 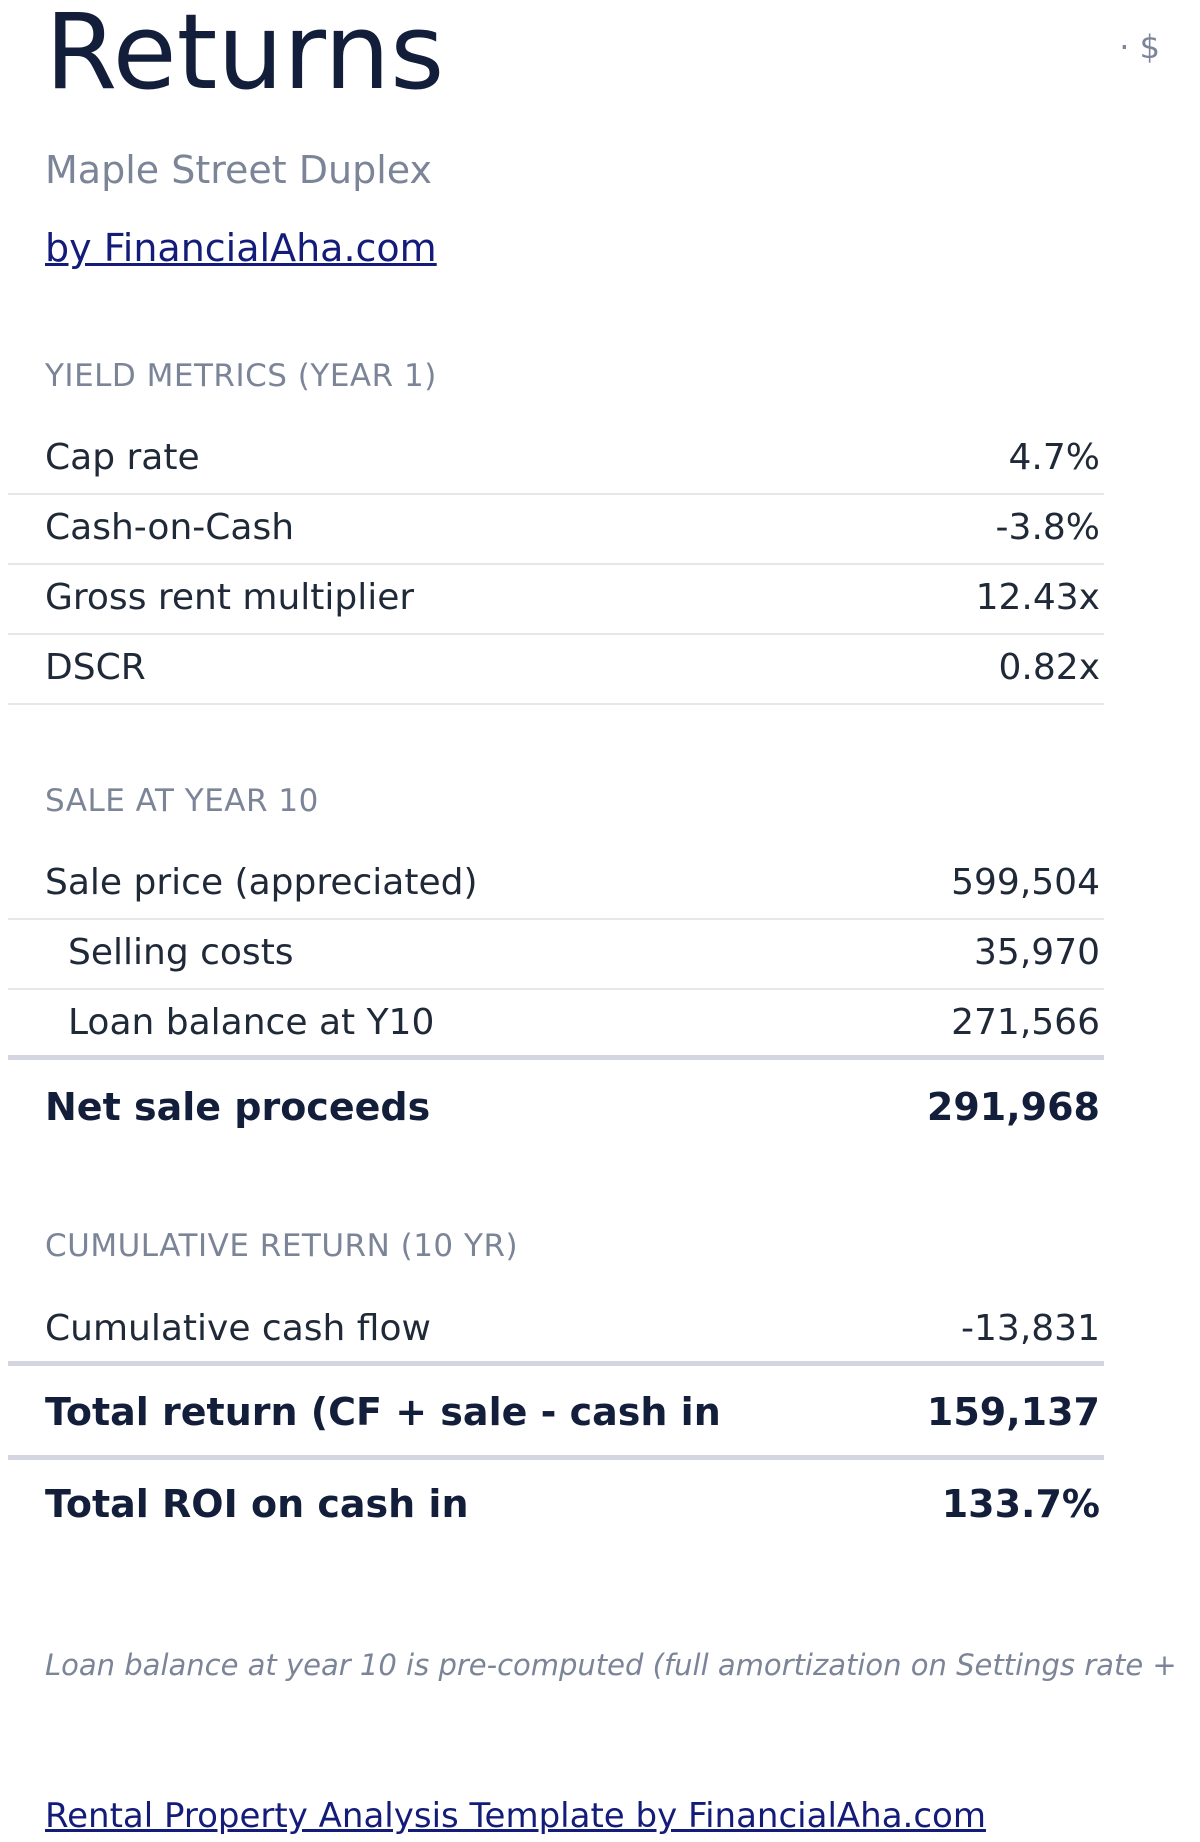 I want to click on row-label: Cap rate, so click(x=122, y=457).